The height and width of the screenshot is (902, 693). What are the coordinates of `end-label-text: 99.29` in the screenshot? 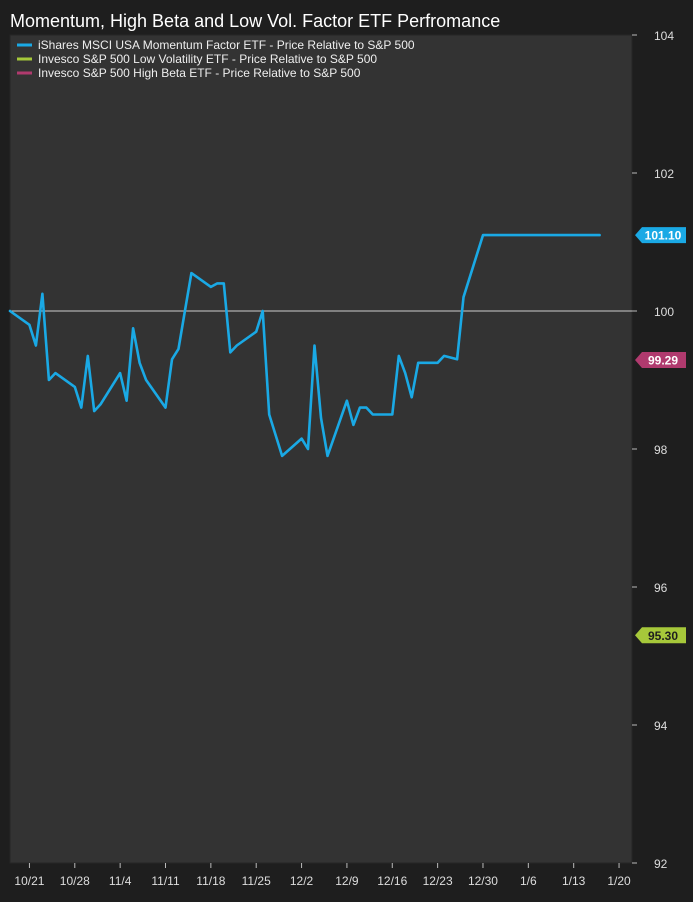 It's located at (663, 360).